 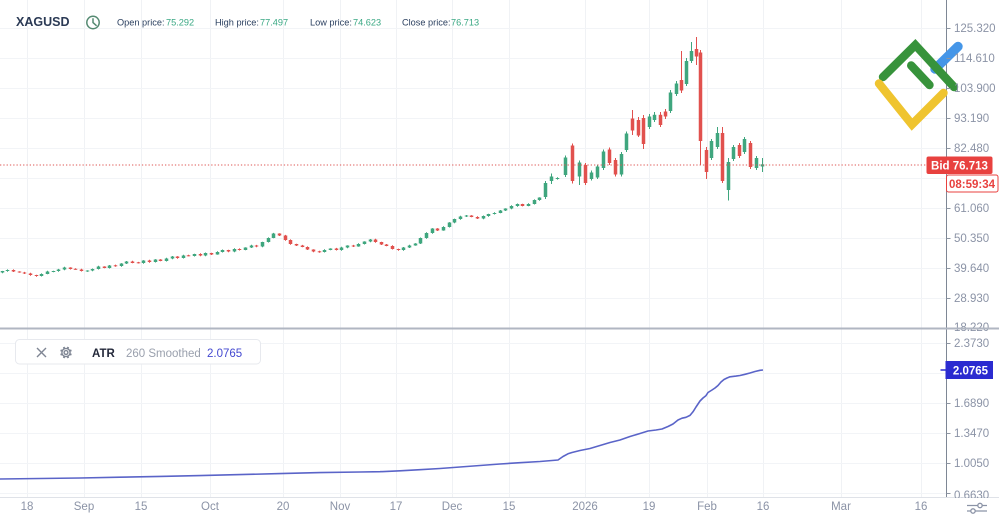 I want to click on svg-text: Open price:, so click(x=141, y=23).